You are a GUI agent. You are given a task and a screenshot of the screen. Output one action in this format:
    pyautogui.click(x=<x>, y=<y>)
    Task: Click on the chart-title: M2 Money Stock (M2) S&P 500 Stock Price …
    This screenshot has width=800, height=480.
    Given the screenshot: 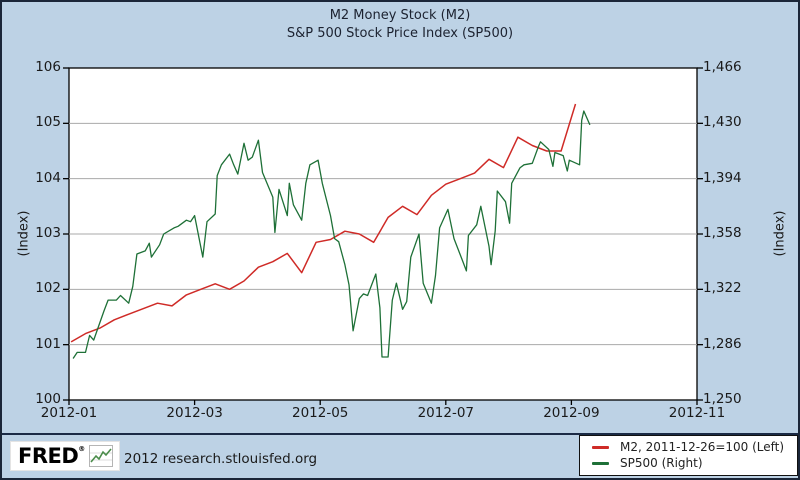 What is the action you would take?
    pyautogui.click(x=400, y=25)
    